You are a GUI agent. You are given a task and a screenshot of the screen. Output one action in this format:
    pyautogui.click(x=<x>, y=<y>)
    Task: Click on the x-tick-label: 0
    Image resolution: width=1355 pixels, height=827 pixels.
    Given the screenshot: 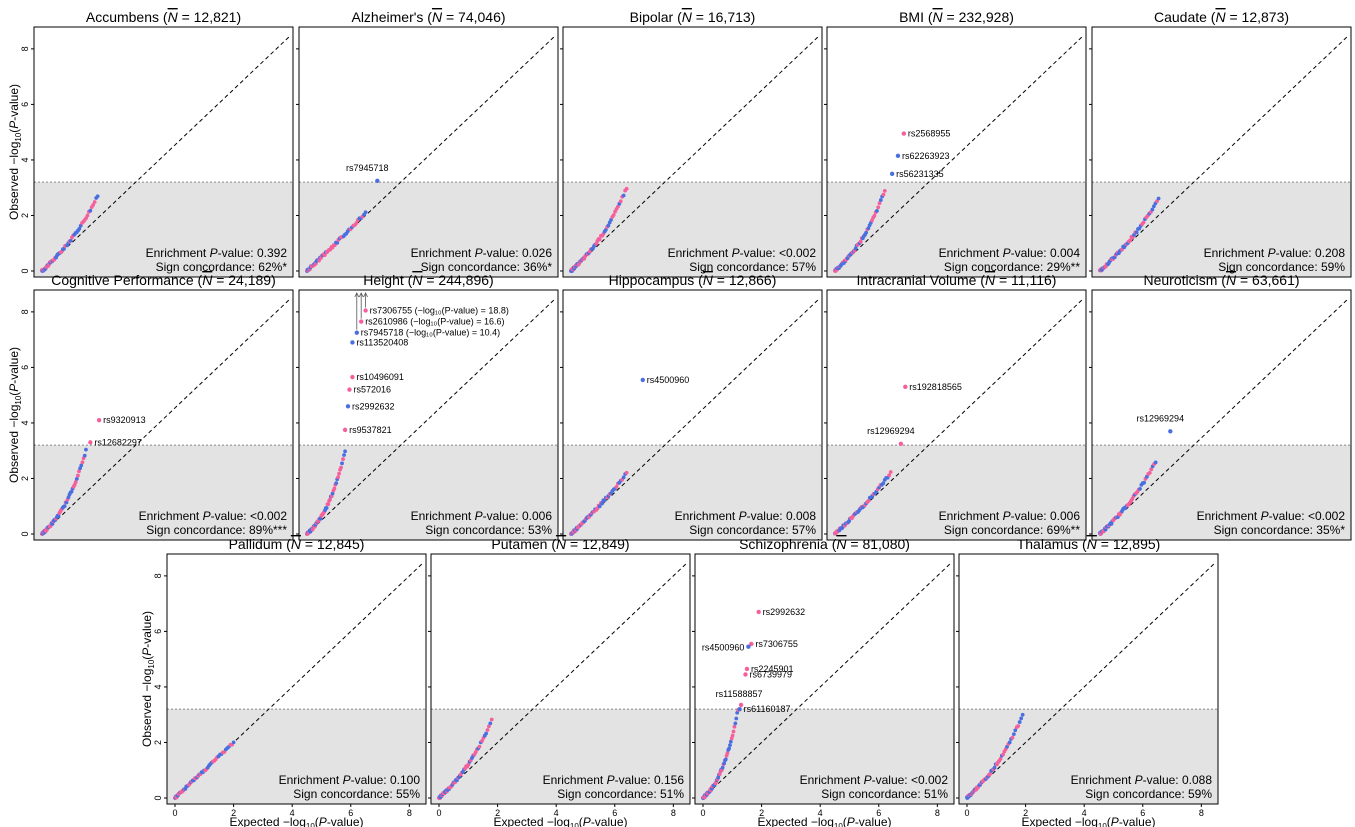 What is the action you would take?
    pyautogui.click(x=438, y=813)
    